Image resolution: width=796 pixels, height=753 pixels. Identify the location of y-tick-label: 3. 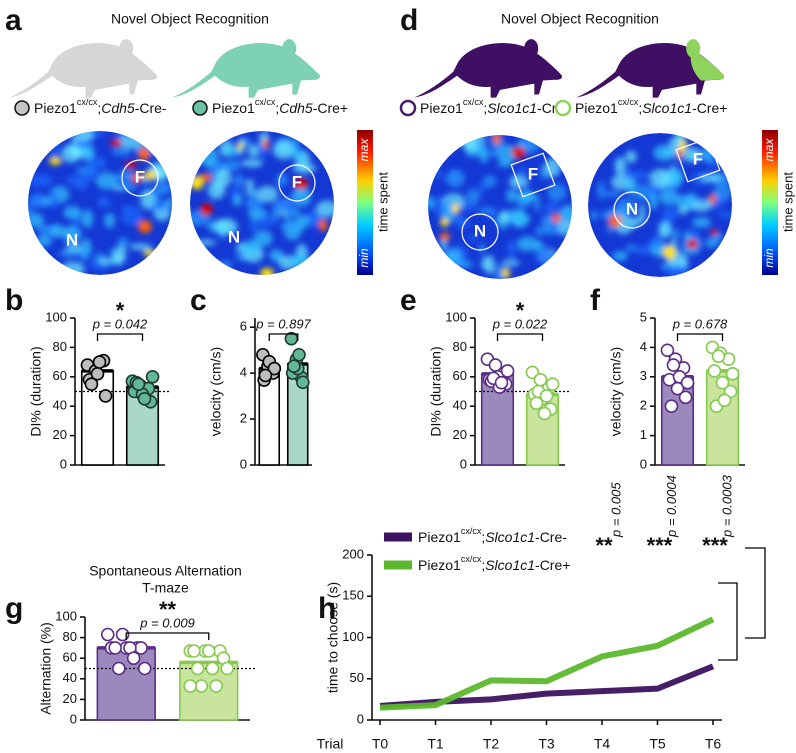
(643, 375).